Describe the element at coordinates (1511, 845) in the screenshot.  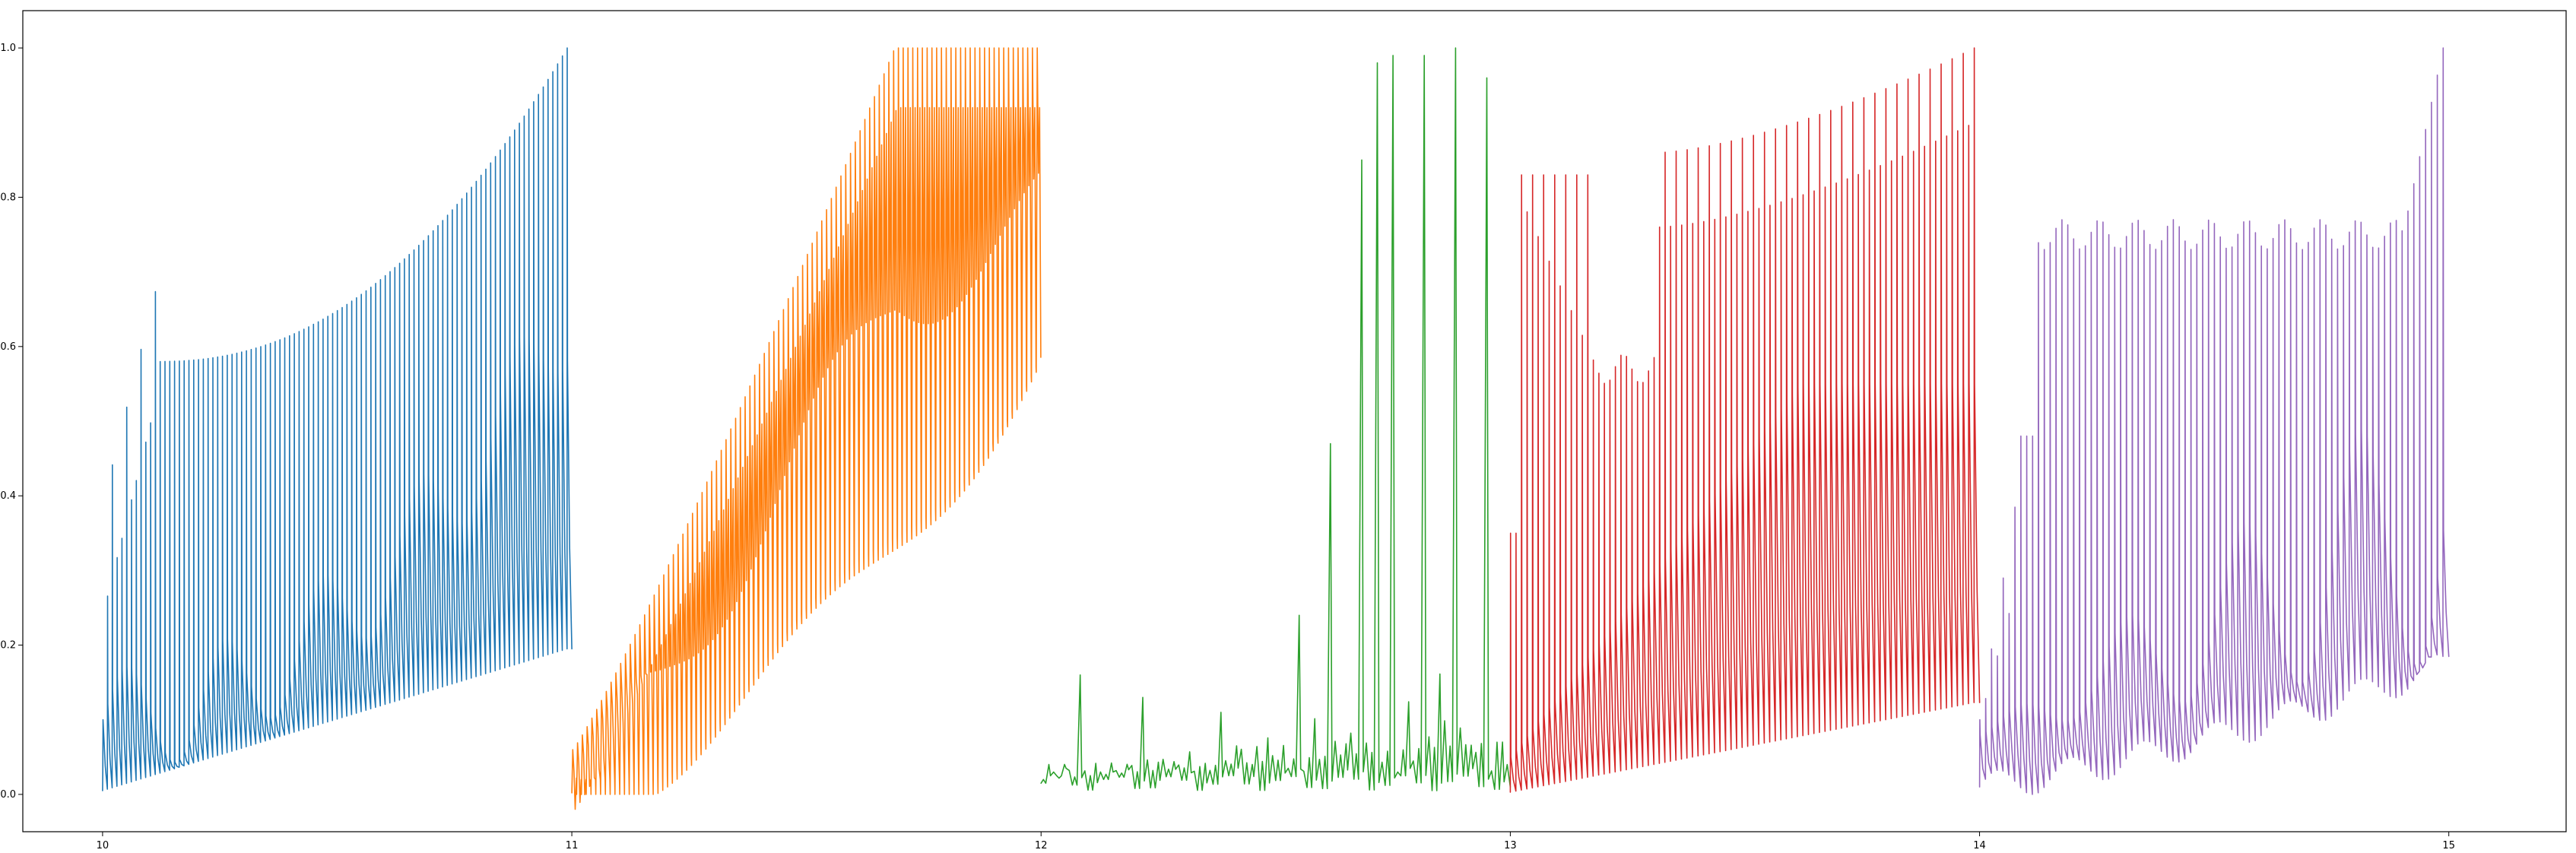
I see `x-tick-label-3: 13` at that location.